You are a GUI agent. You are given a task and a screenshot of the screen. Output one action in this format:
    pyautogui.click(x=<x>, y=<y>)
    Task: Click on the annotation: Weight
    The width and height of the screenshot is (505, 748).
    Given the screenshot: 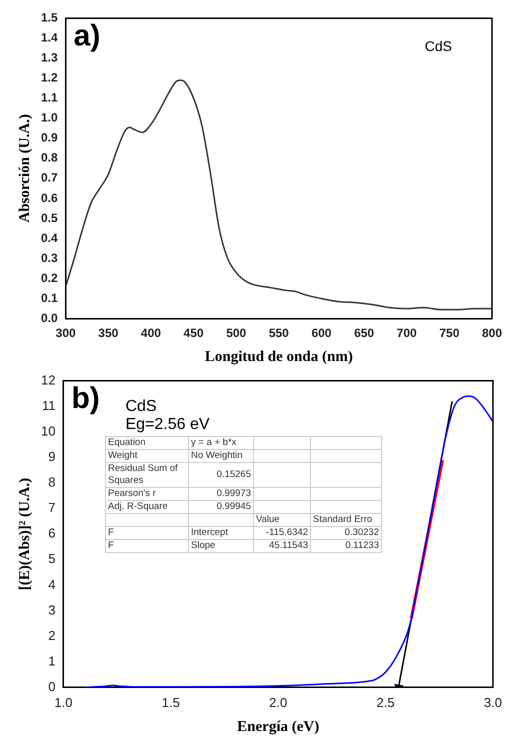 What is the action you would take?
    pyautogui.click(x=147, y=456)
    